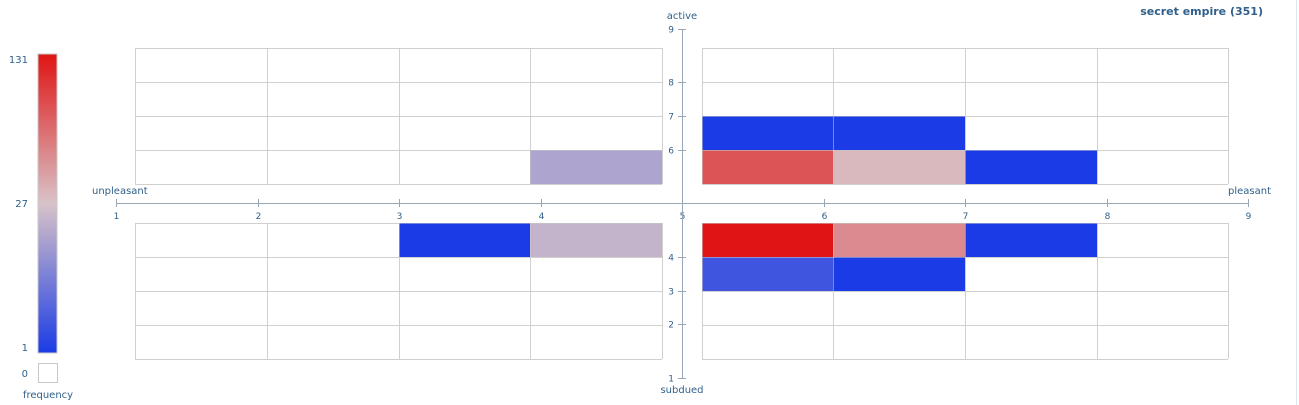  Describe the element at coordinates (542, 217) in the screenshot. I see `x-tick-label: 4` at that location.